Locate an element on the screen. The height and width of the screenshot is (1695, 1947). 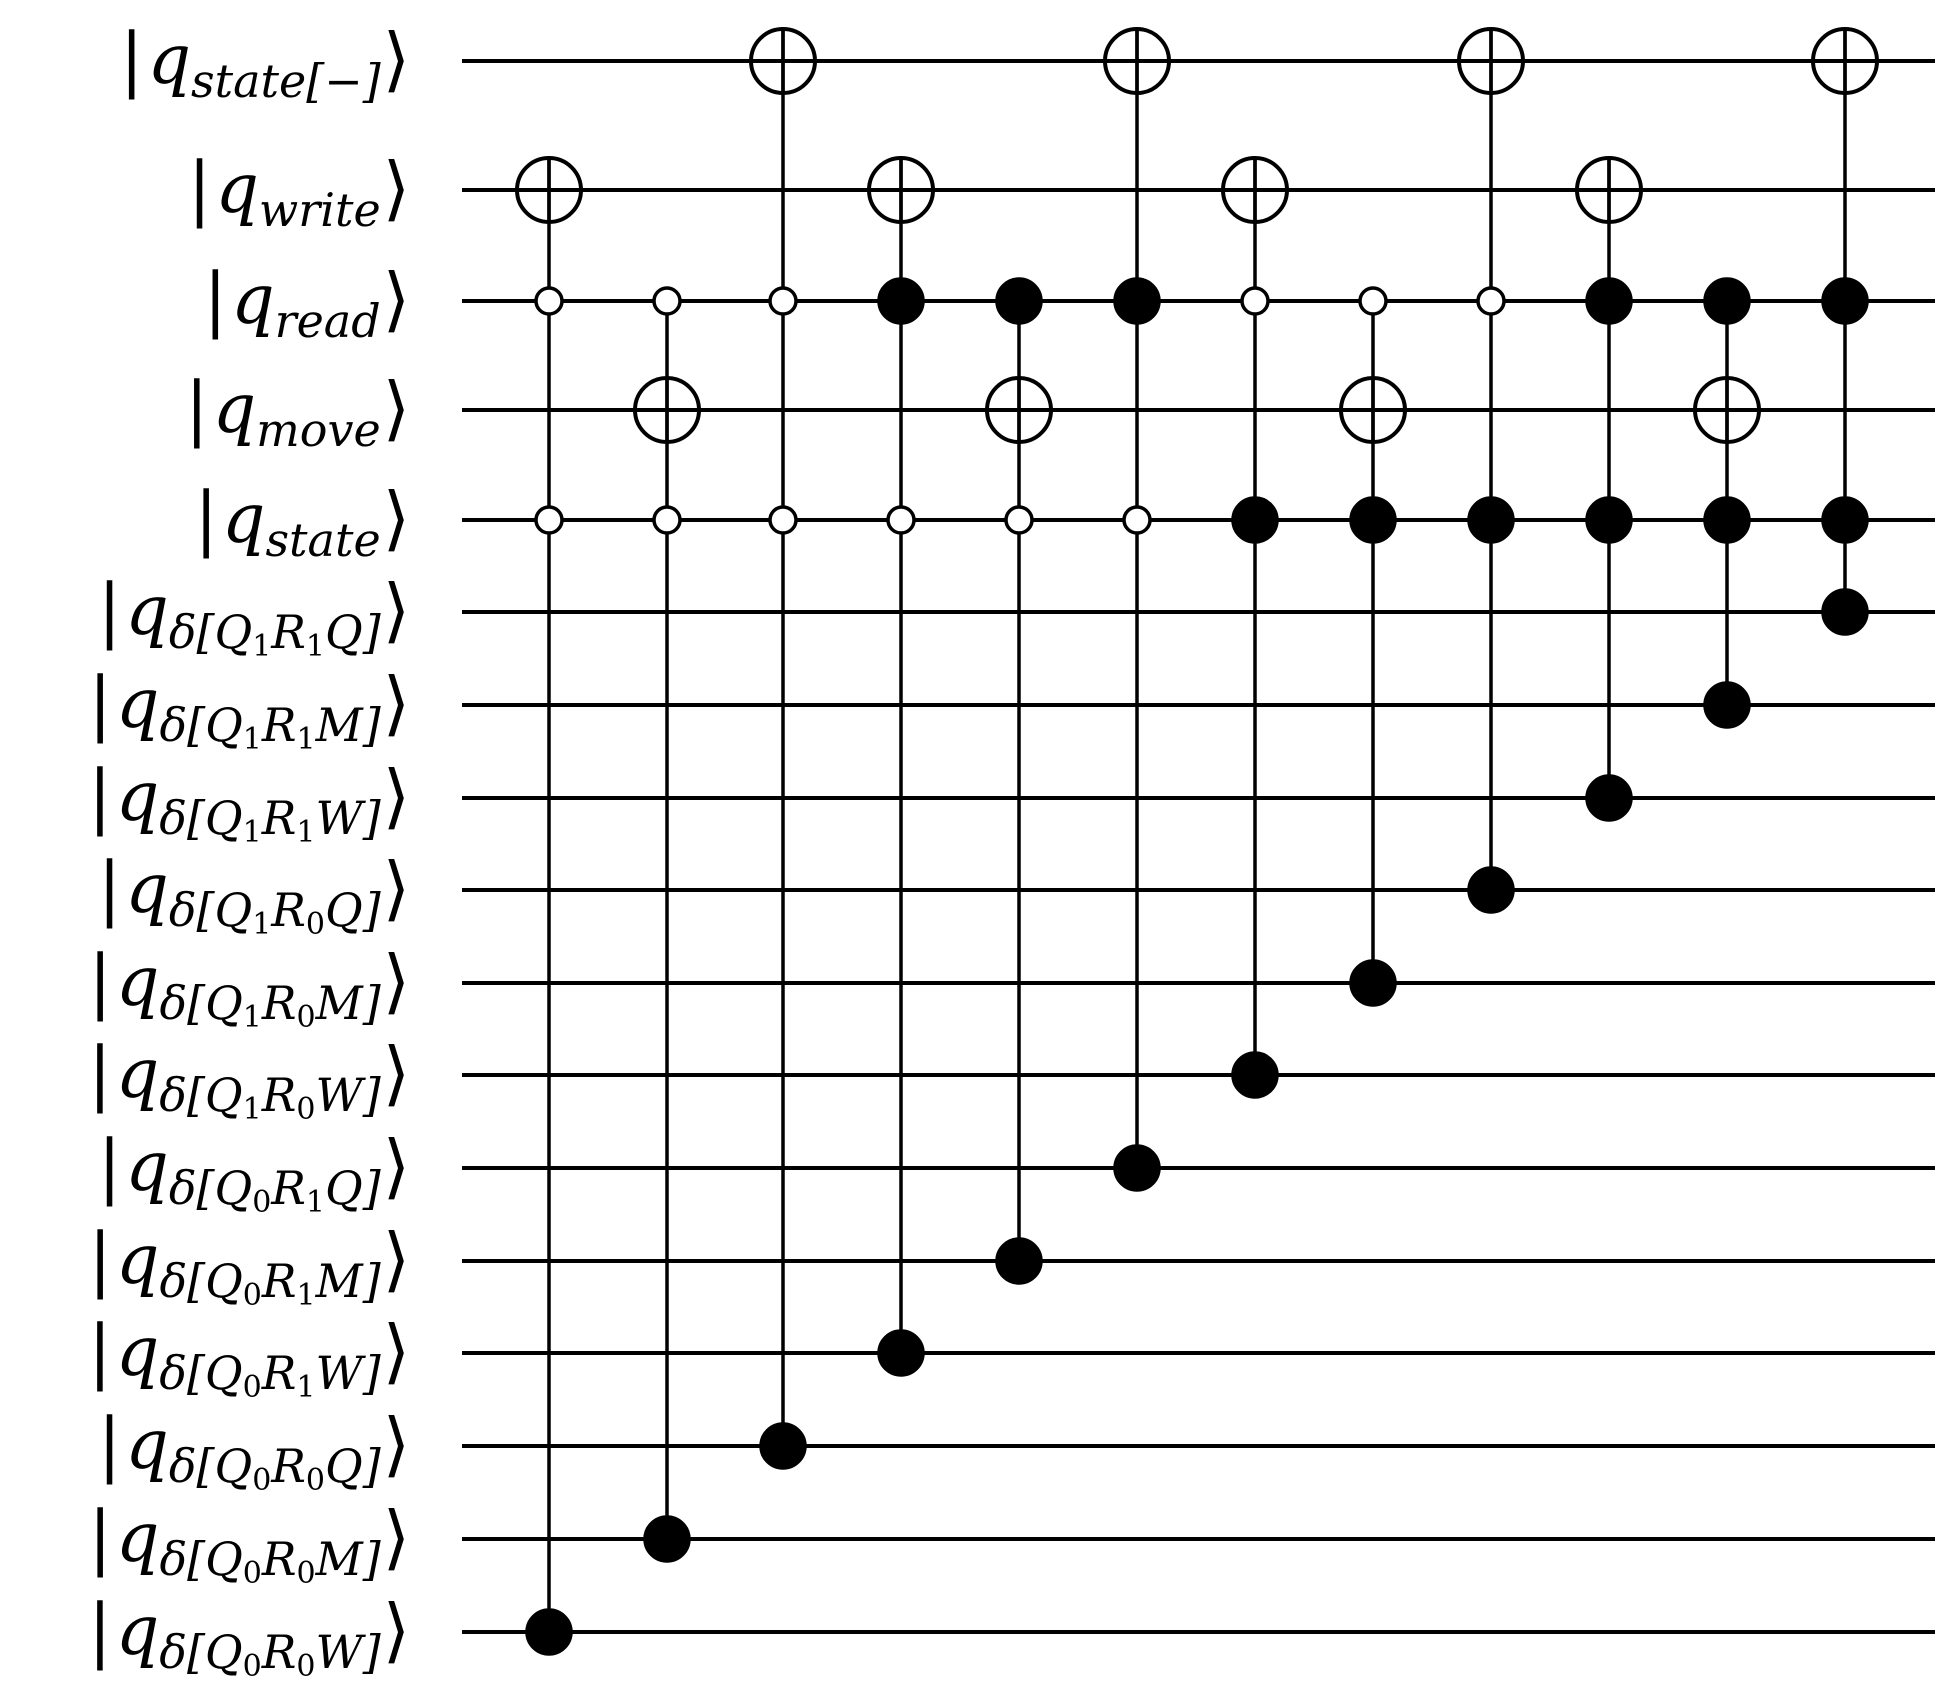
qubit-label-q-state: |qstate⟩ is located at coordinates (302, 522).